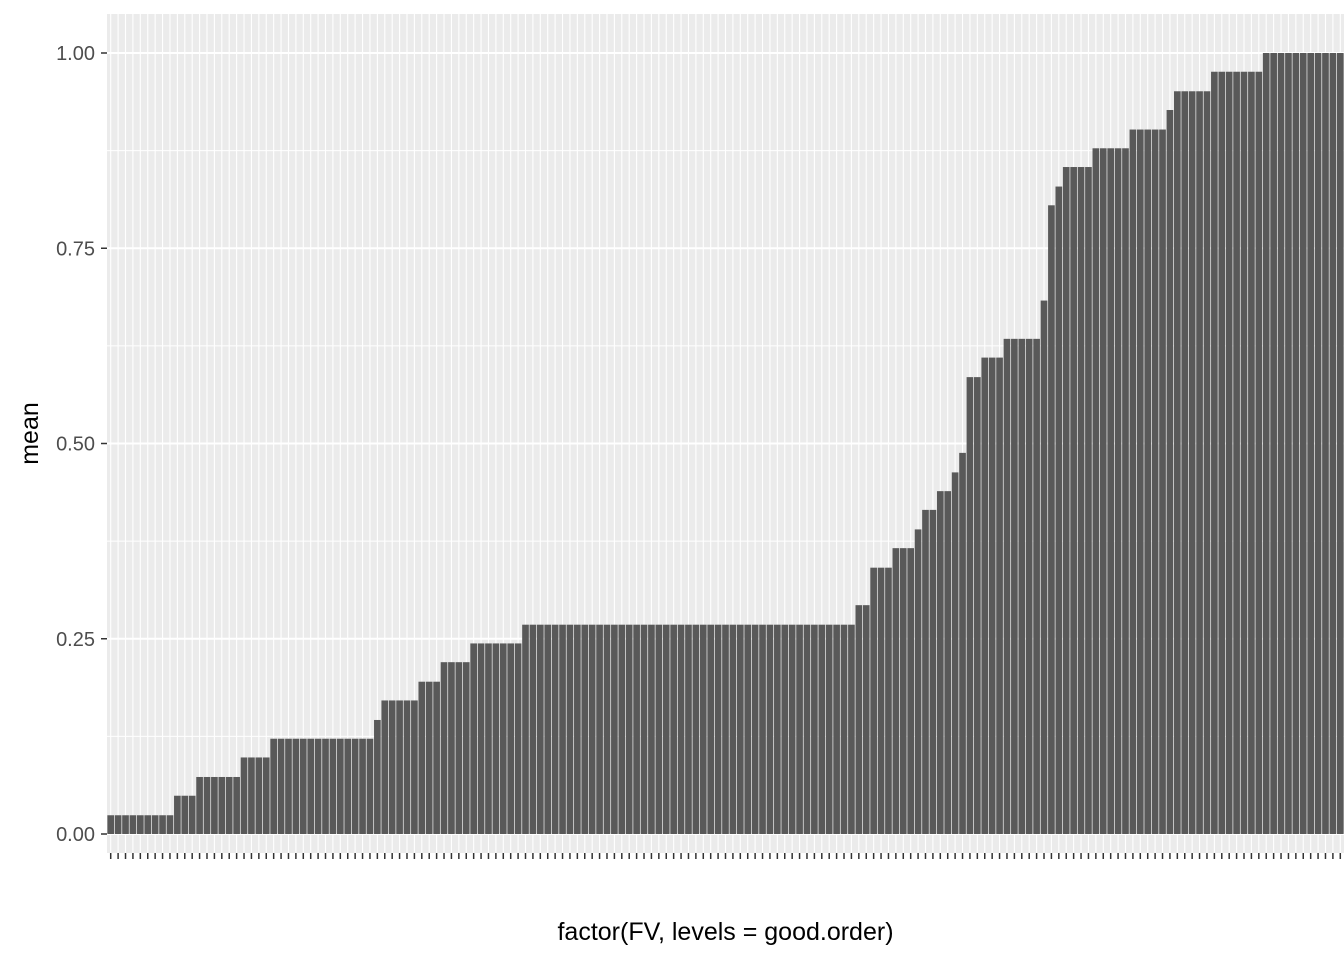 This screenshot has height=960, width=1344. I want to click on y-tick-label: 0.25, so click(75, 640).